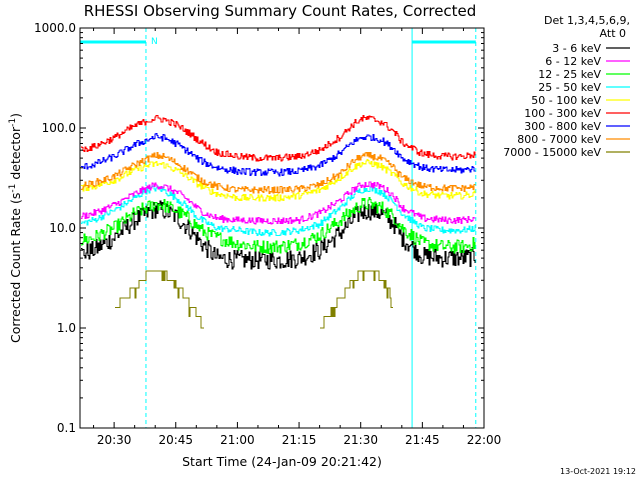 This screenshot has width=640, height=480. What do you see at coordinates (587, 20) in the screenshot?
I see `legend-header-line-1: Det 1,3,4,5,6,9,` at bounding box center [587, 20].